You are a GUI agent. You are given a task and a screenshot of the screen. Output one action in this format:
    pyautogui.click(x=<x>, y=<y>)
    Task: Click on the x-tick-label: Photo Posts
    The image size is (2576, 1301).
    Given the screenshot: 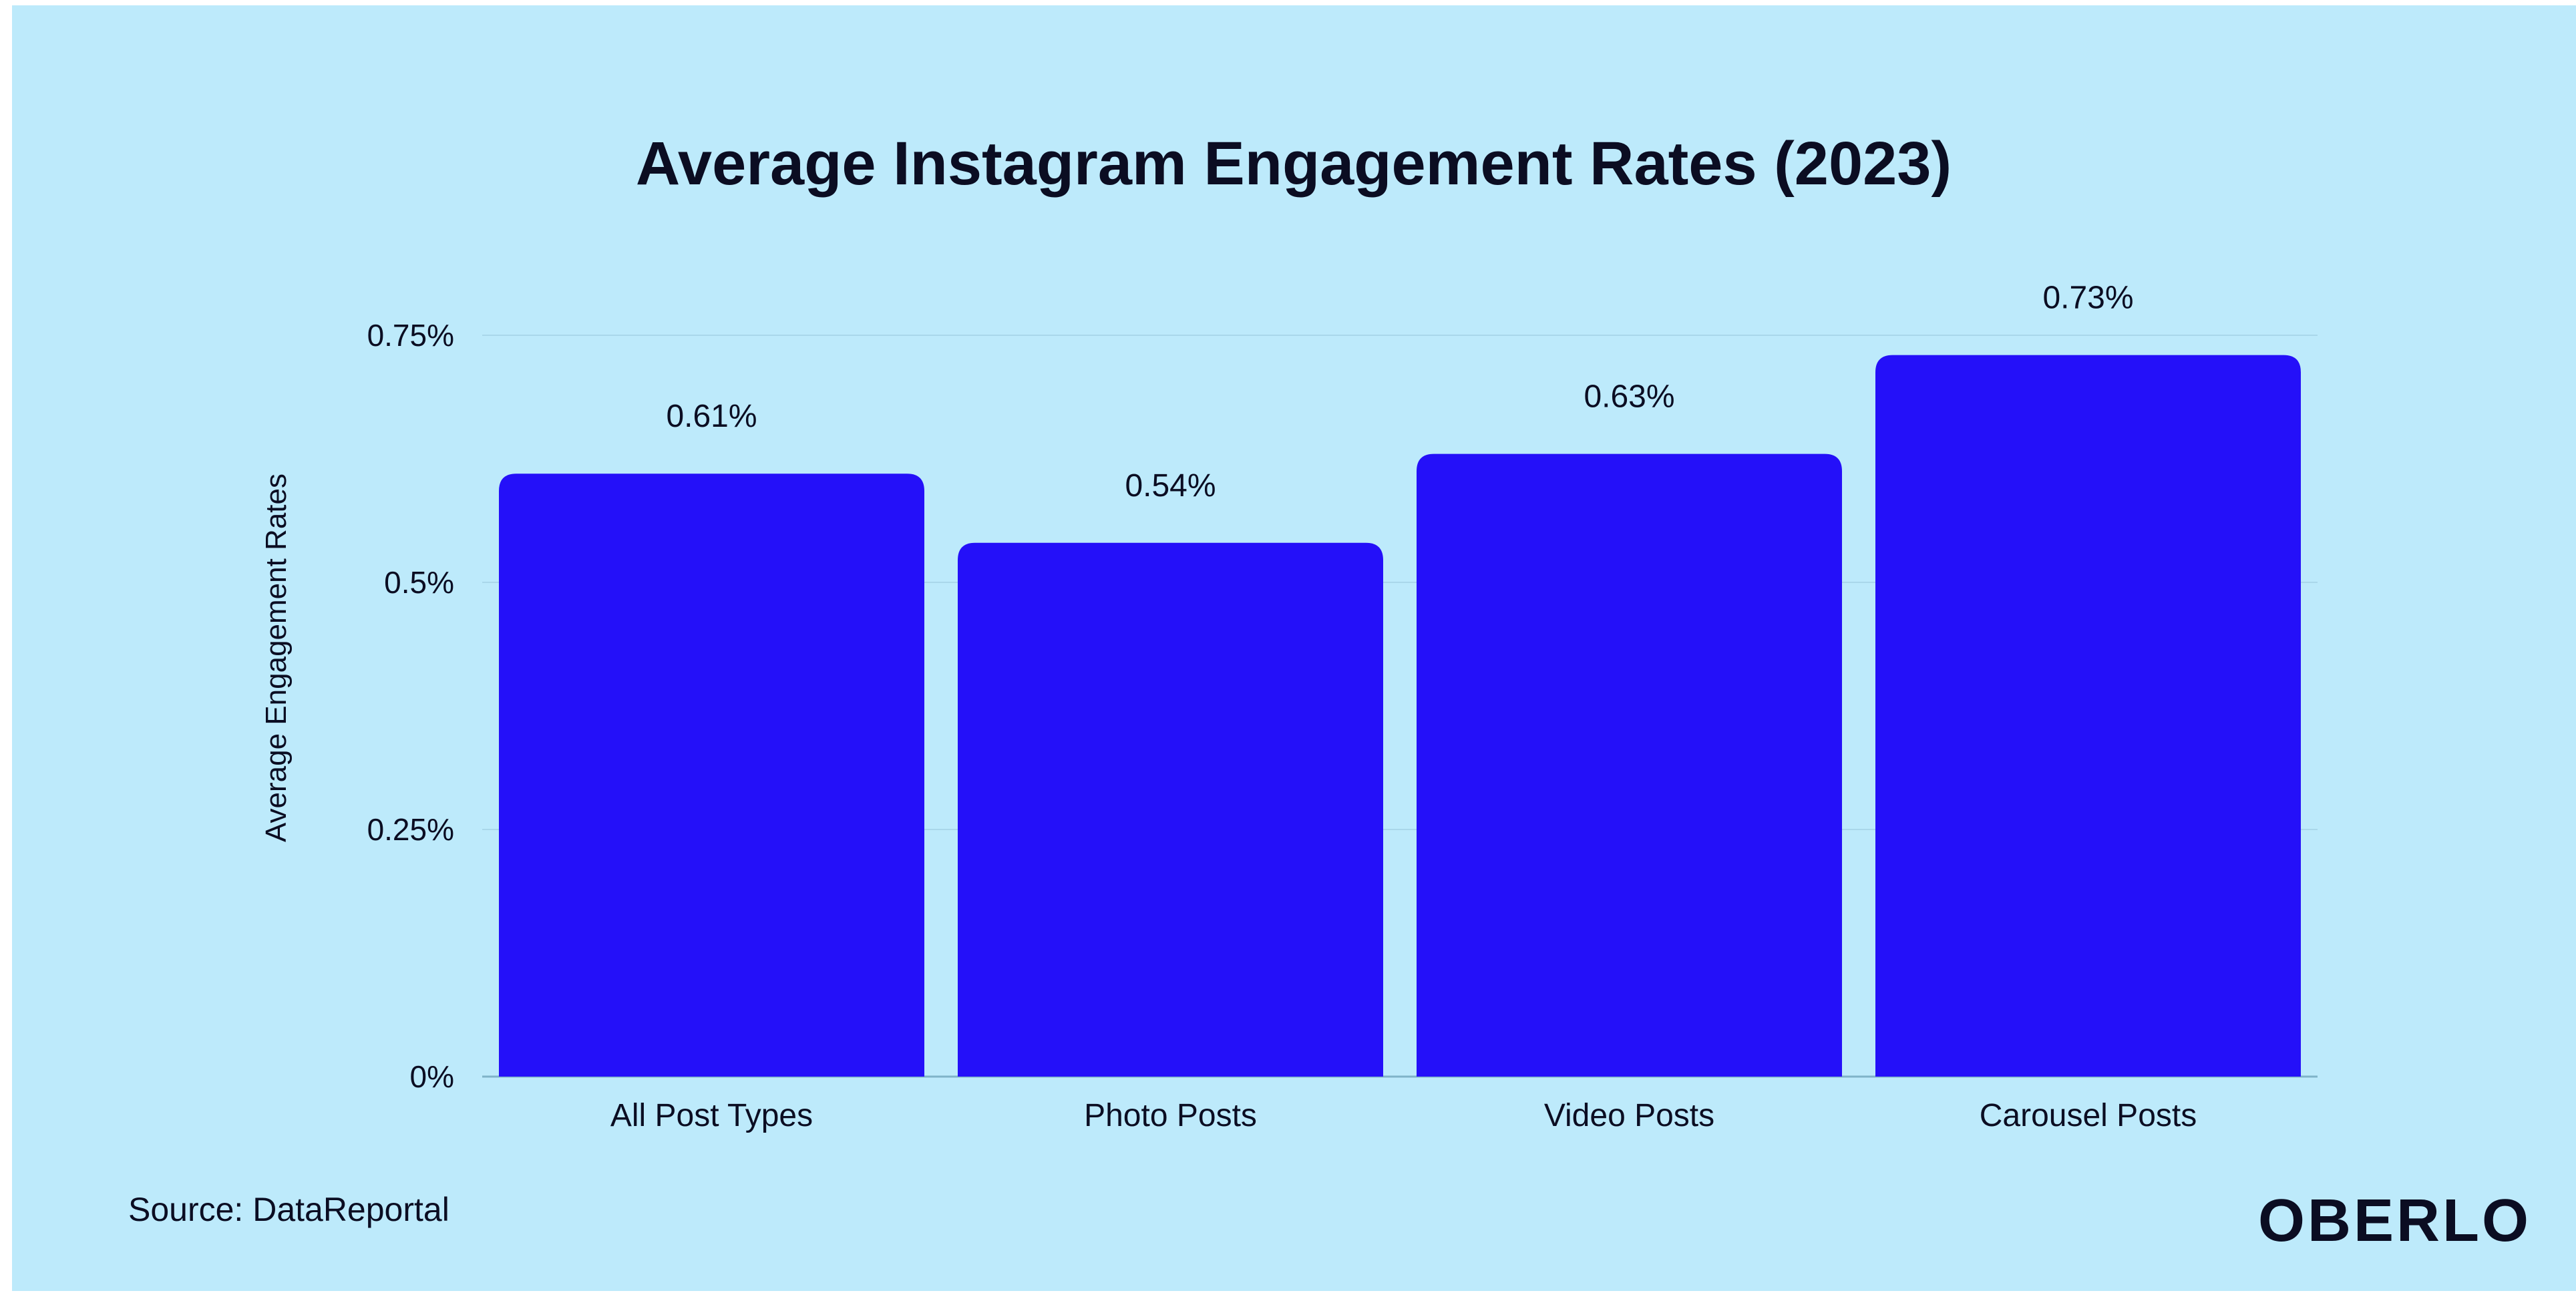 What is the action you would take?
    pyautogui.click(x=1170, y=1115)
    